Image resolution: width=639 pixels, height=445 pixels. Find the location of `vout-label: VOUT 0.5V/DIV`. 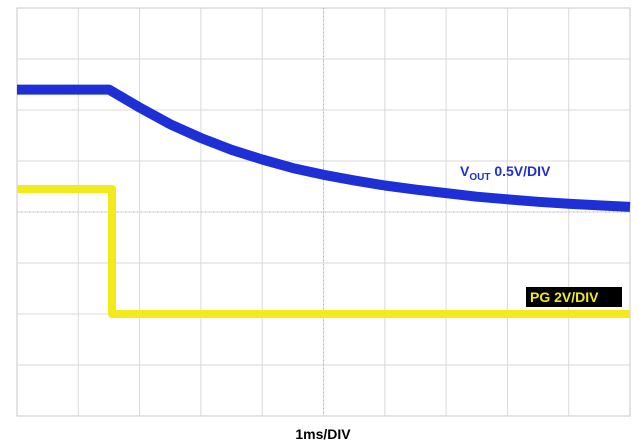

vout-label: VOUT 0.5V/DIV is located at coordinates (505, 173).